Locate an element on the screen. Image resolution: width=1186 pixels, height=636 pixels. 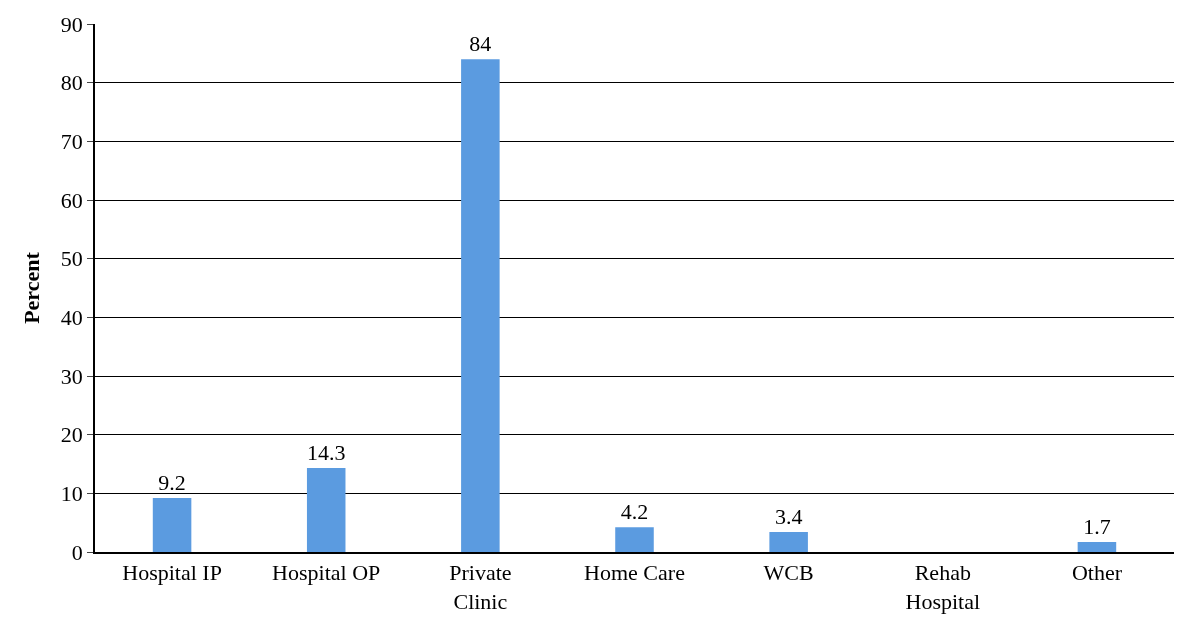
data-label: 3.4 is located at coordinates (788, 517).